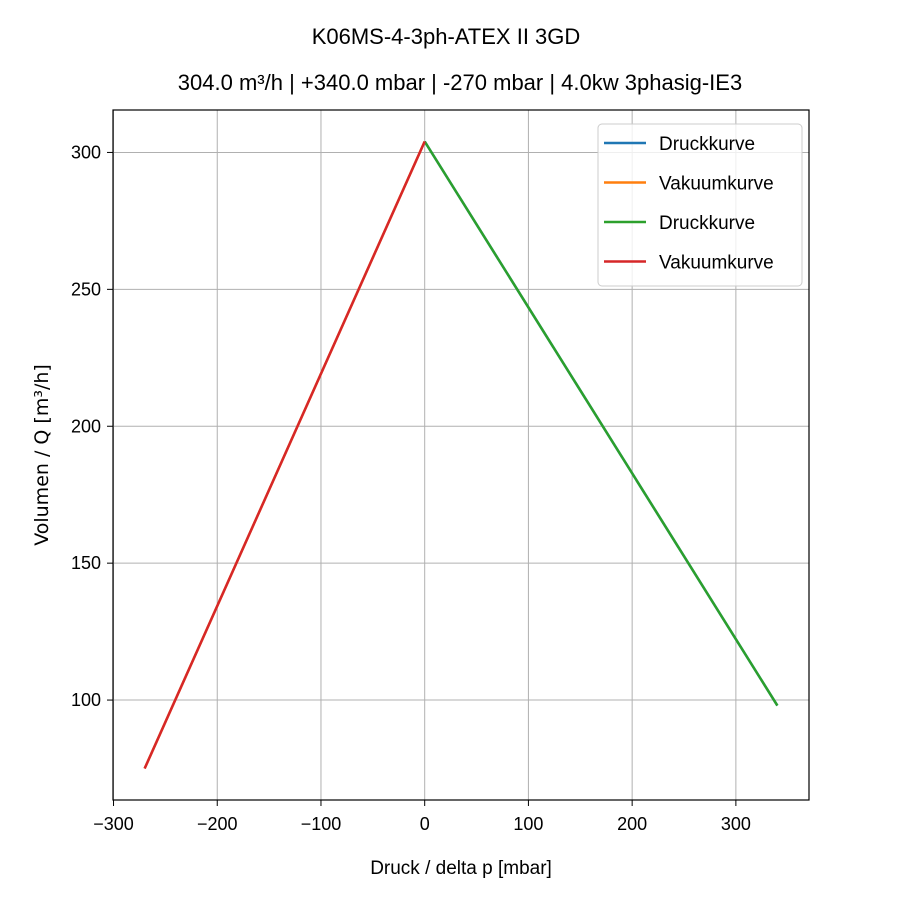  Describe the element at coordinates (86, 700) in the screenshot. I see `y-tick-label: 100` at that location.